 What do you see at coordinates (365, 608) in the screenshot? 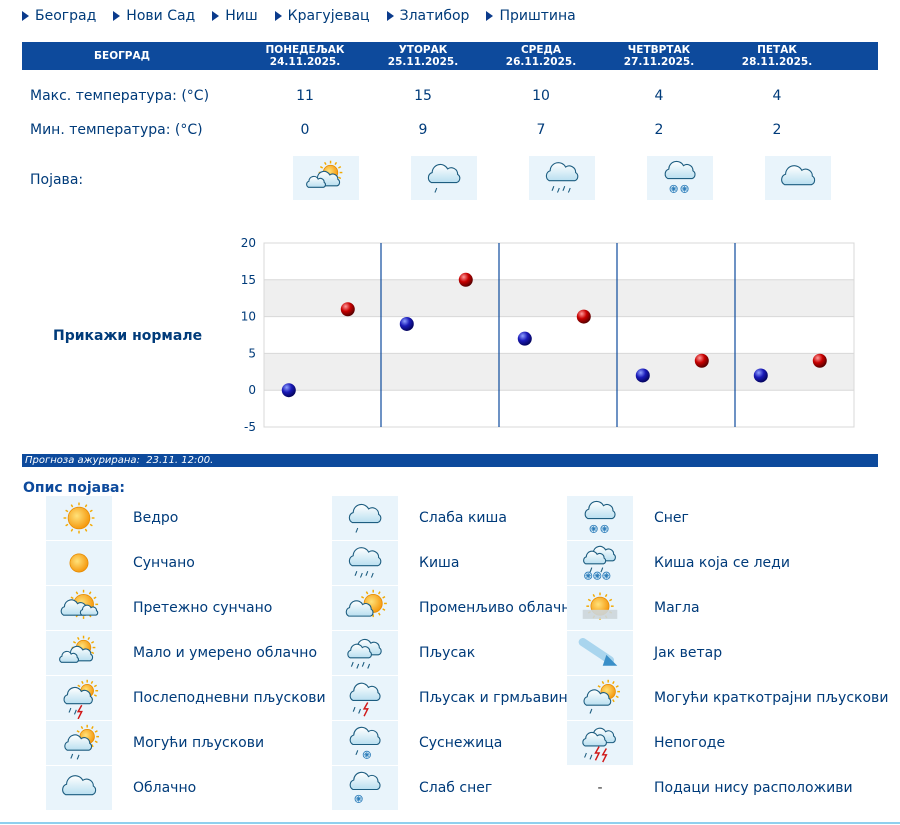
I see `variable-cloudy-icon` at bounding box center [365, 608].